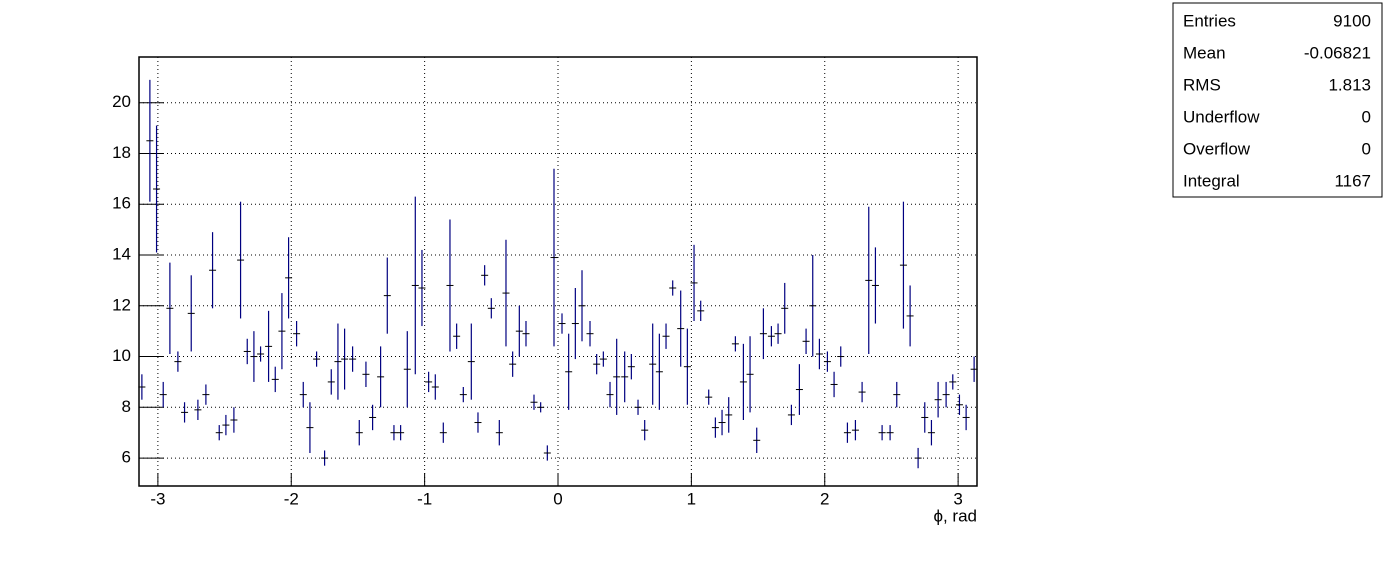 Image resolution: width=1396 pixels, height=572 pixels. I want to click on y-tick-label: 16, so click(121, 203).